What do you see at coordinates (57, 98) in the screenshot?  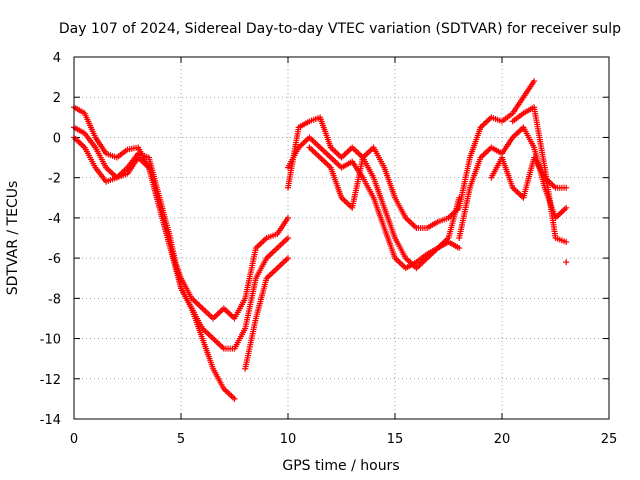 I see `y-tick-label: 2` at bounding box center [57, 98].